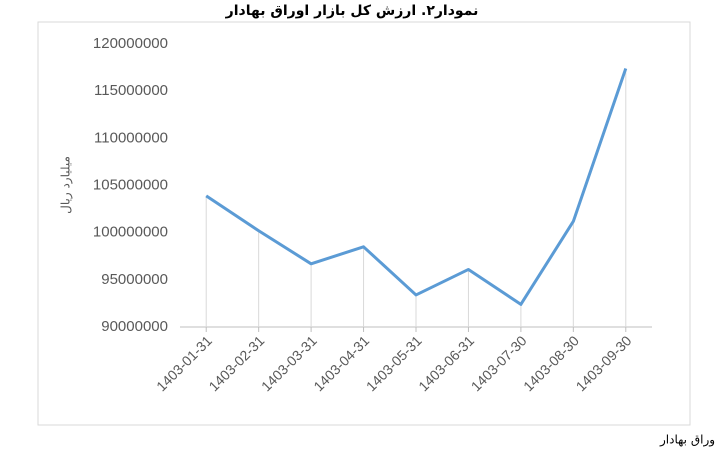 This screenshot has width=716, height=476. Describe the element at coordinates (341, 363) in the screenshot. I see `x-tick-label: 1403-04-31` at that location.